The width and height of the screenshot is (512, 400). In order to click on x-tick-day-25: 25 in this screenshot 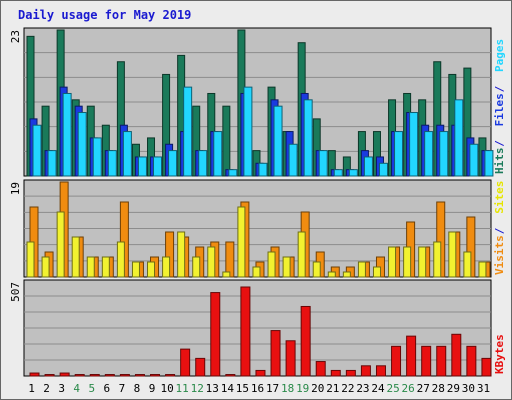, I will do `click(392, 388)`.